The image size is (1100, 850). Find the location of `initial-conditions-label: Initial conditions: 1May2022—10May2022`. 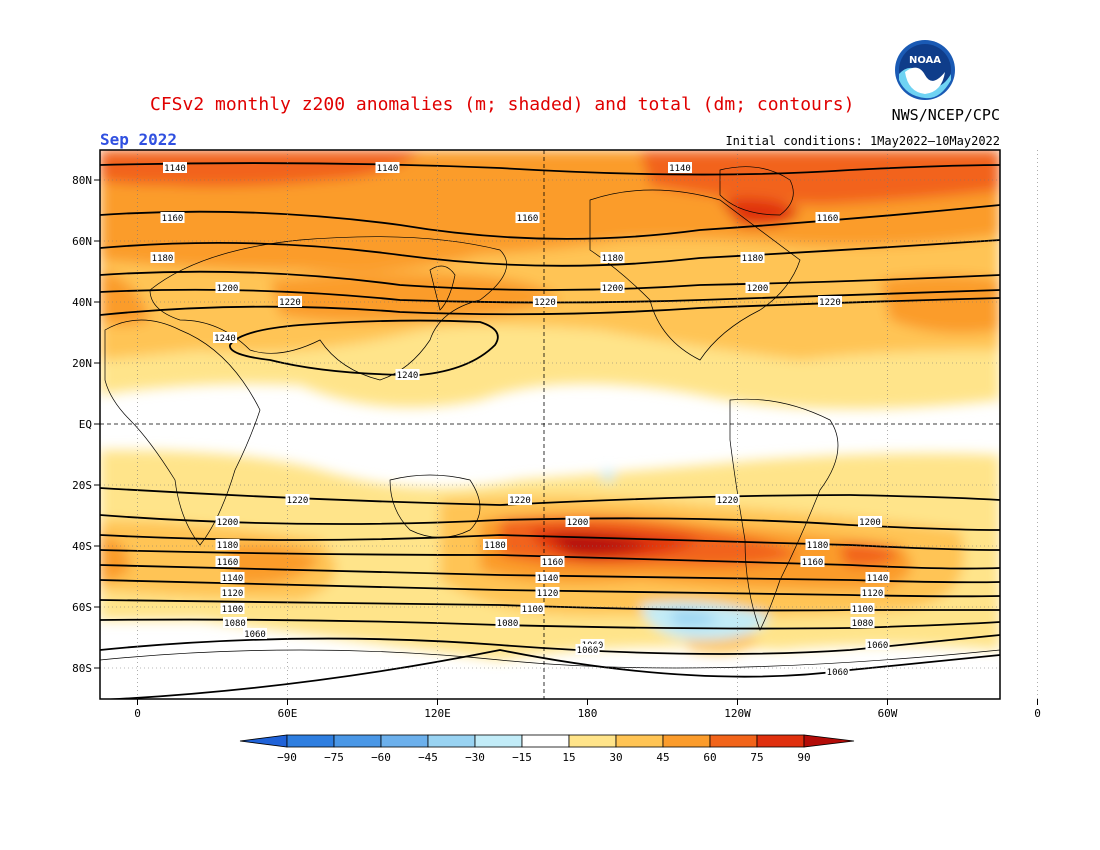

initial-conditions-label: Initial conditions: 1May2022—10May2022 is located at coordinates (862, 141).